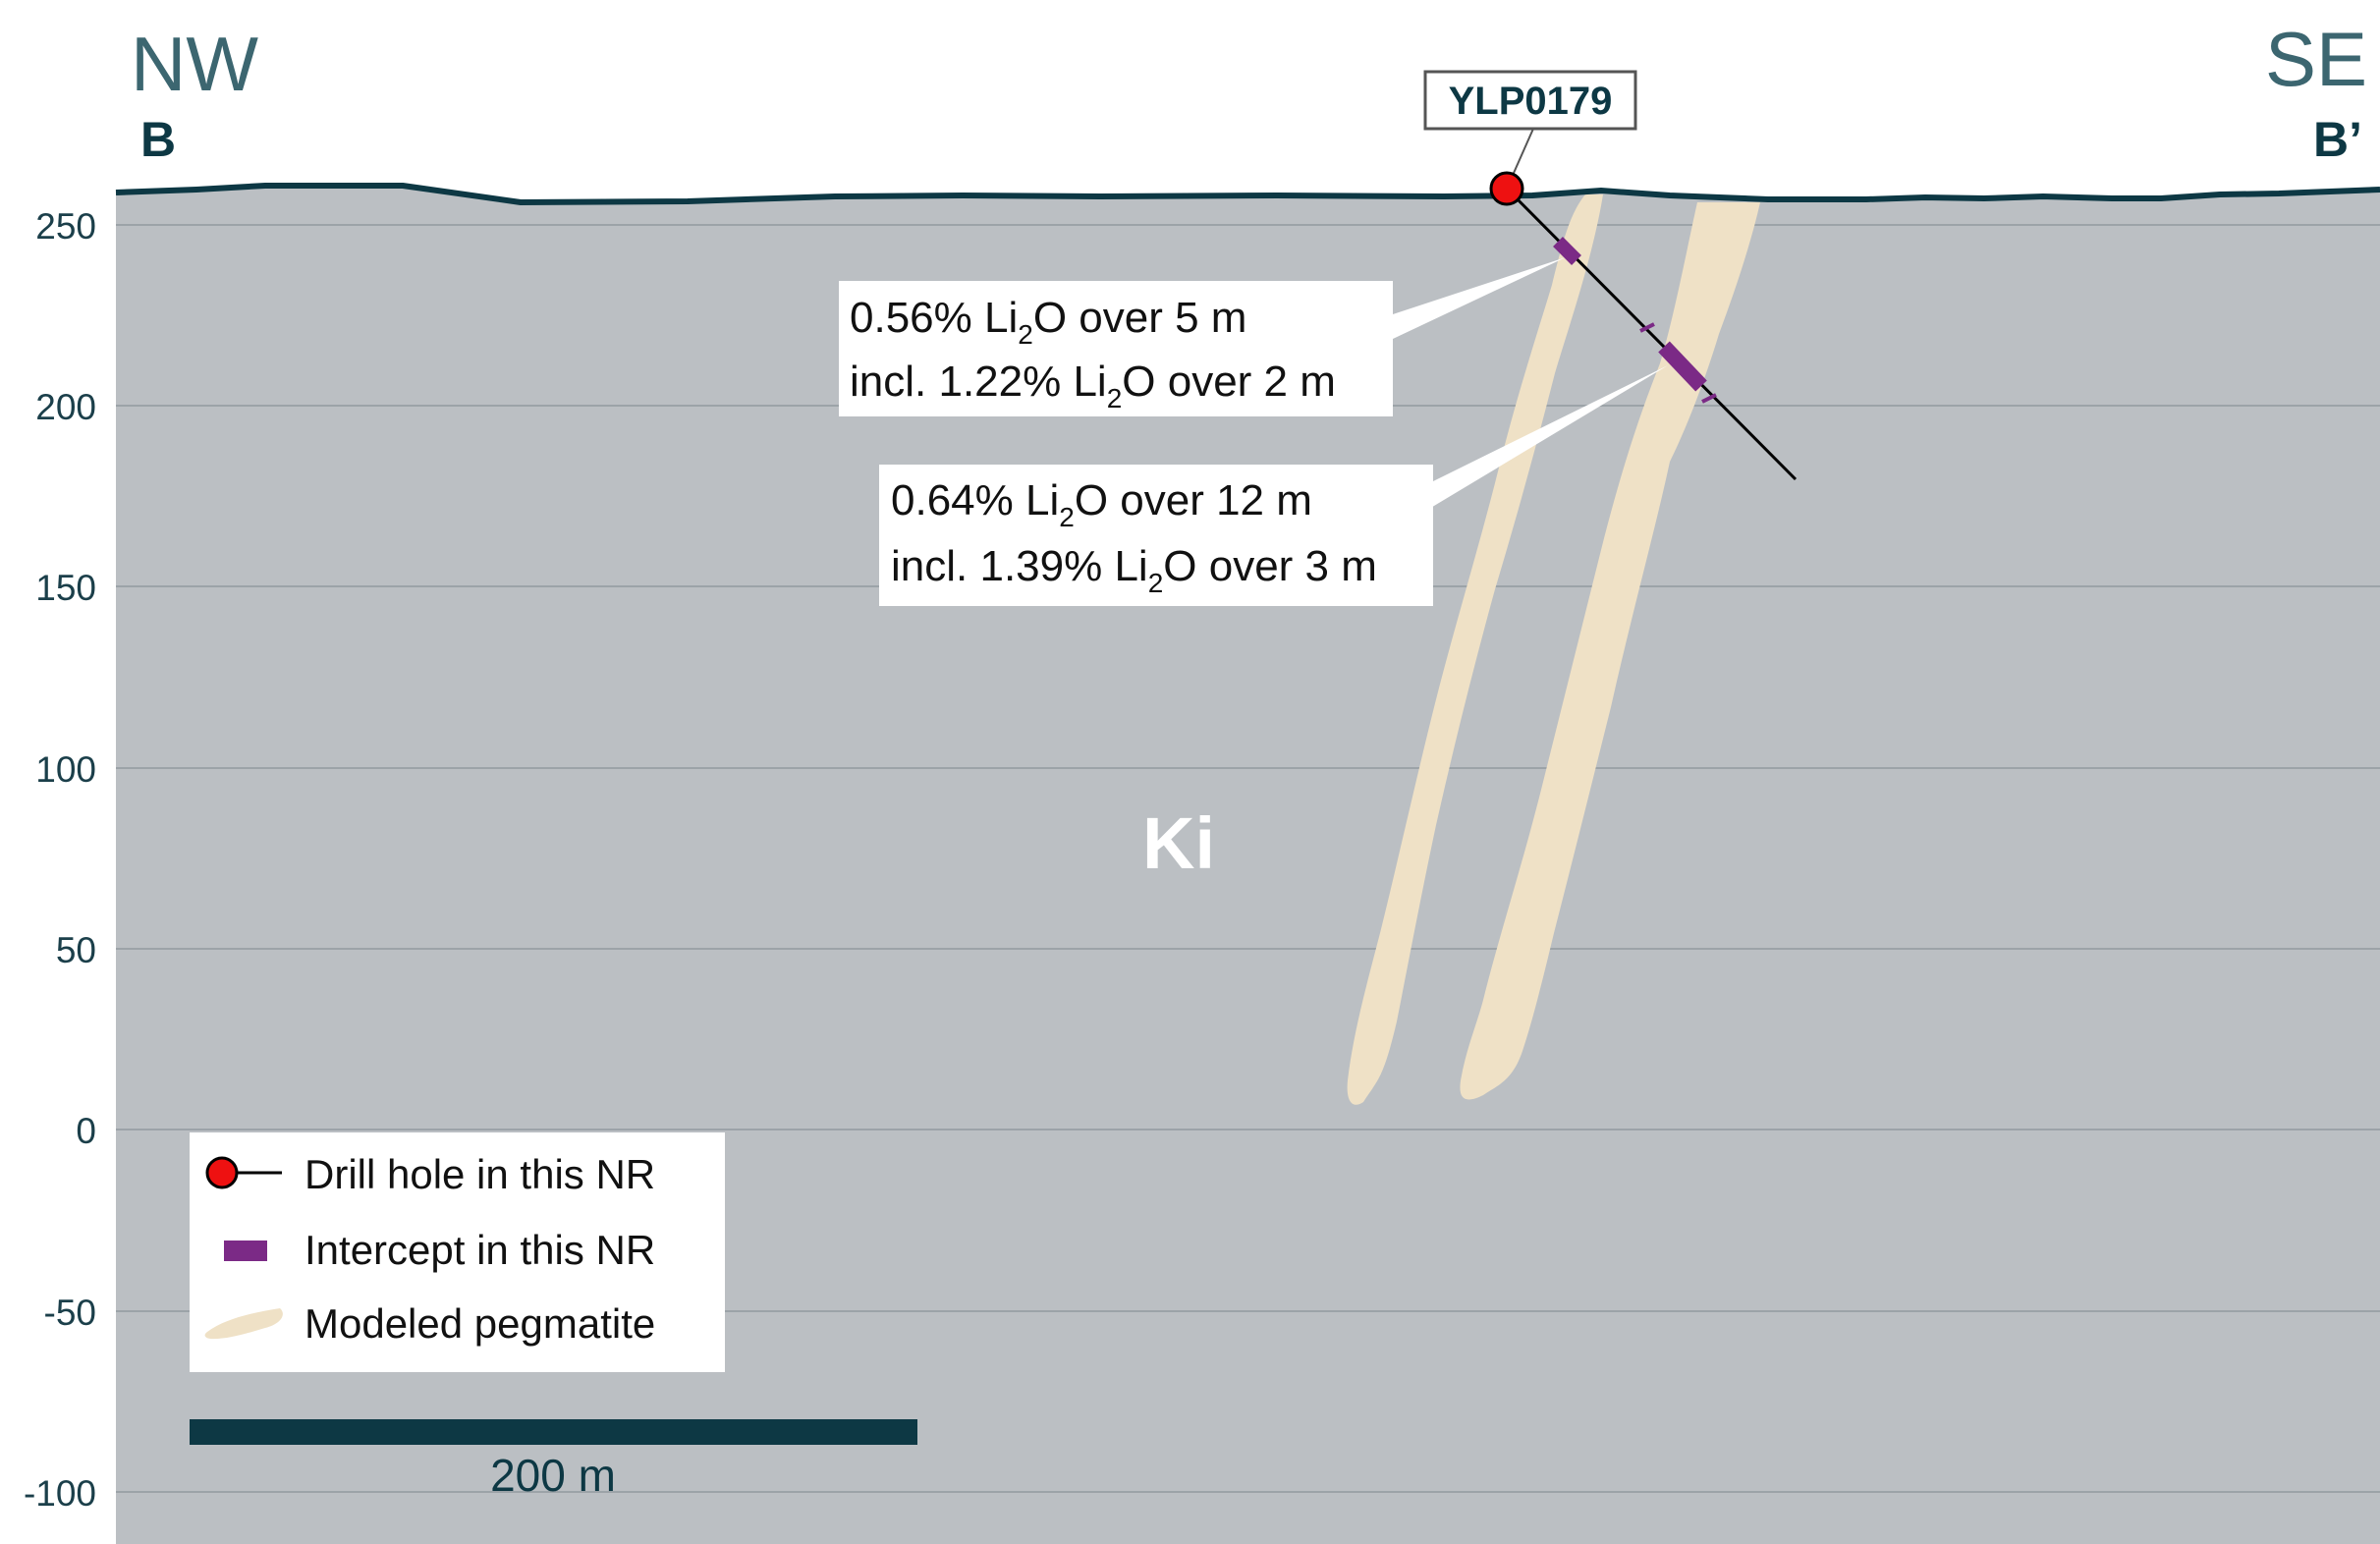 The width and height of the screenshot is (2380, 1544). Describe the element at coordinates (245, 1251) in the screenshot. I see `intercept-icon` at that location.